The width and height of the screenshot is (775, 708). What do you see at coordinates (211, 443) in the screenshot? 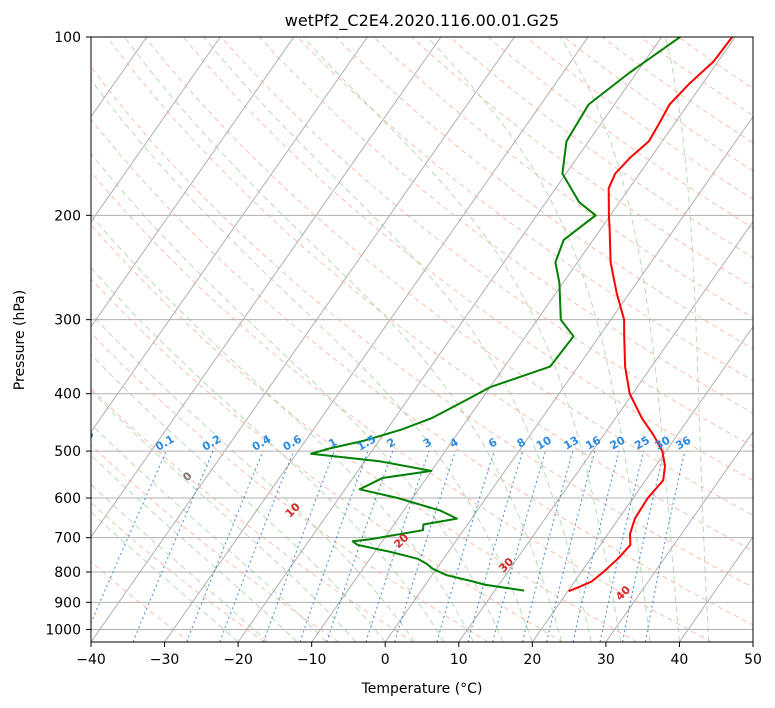
I see `mixing-ratio-label: 0.2` at bounding box center [211, 443].